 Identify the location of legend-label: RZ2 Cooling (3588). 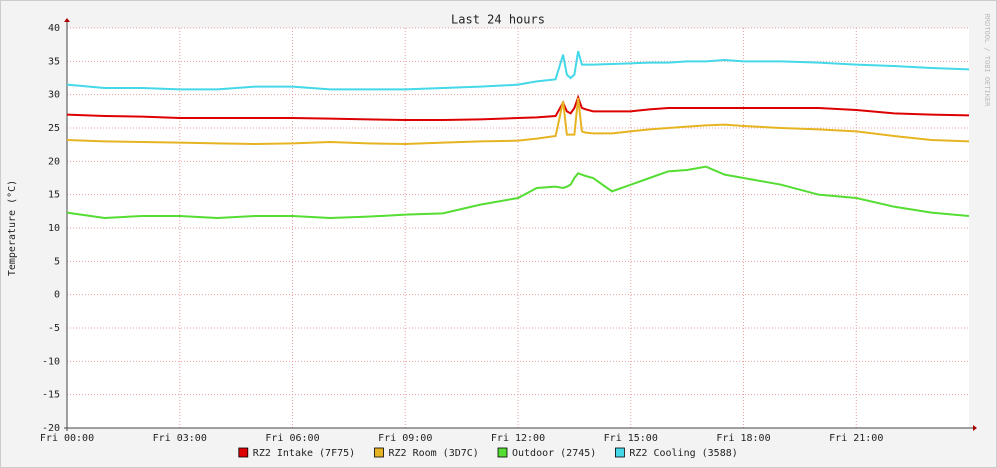
(683, 453).